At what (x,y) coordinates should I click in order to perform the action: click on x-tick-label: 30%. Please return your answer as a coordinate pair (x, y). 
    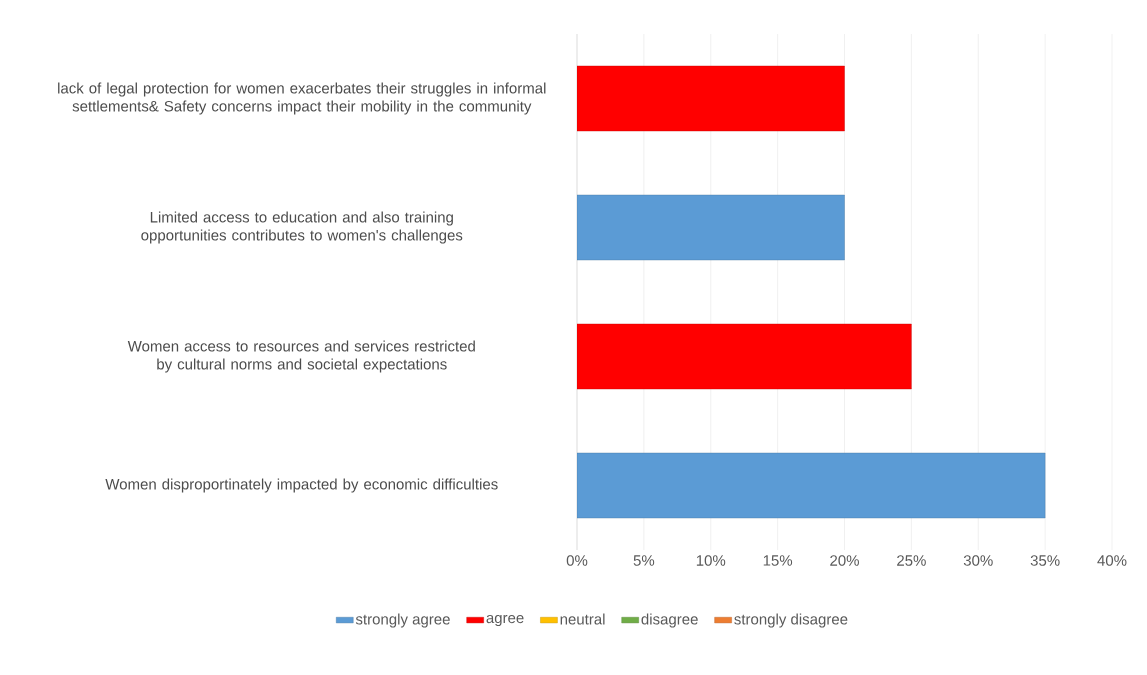
    Looking at the image, I should click on (978, 560).